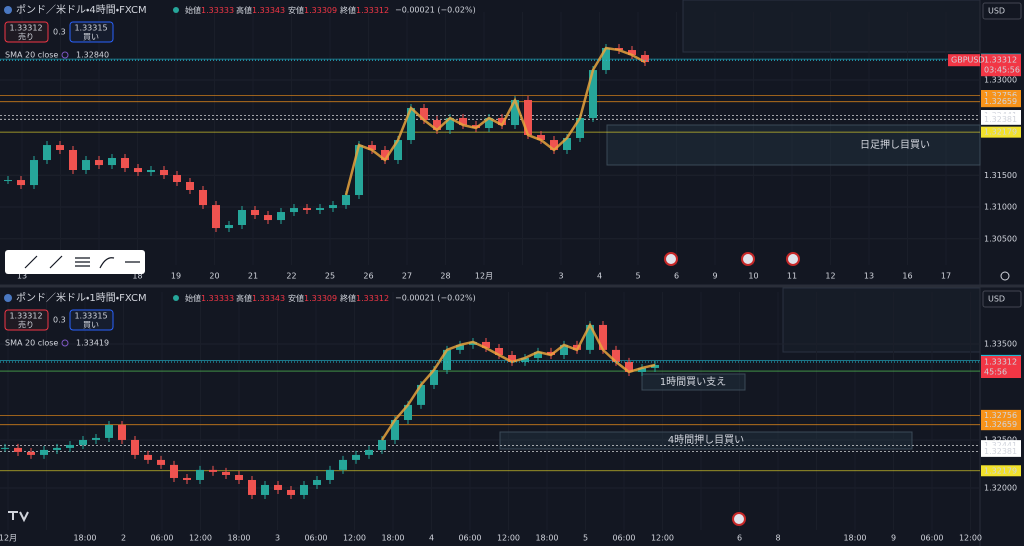 This screenshot has height=546, width=1024. What do you see at coordinates (599, 276) in the screenshot?
I see `x-tick-label: 4` at bounding box center [599, 276].